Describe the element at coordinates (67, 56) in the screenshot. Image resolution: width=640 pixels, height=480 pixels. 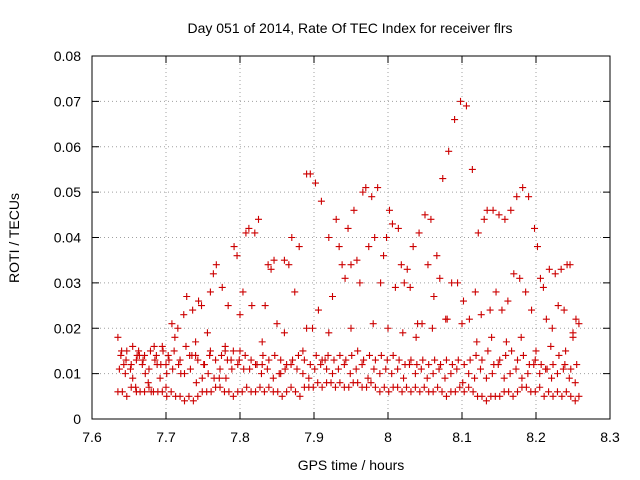
I see `y-tick-label: 0.08` at that location.